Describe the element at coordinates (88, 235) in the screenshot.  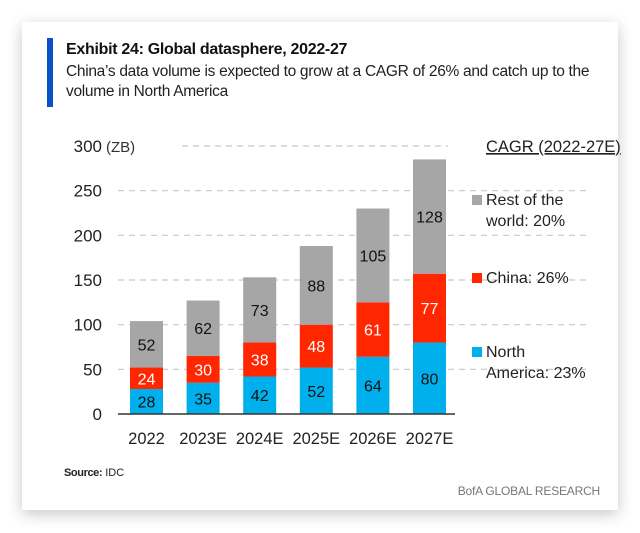
I see `y-tick-label: 200` at that location.